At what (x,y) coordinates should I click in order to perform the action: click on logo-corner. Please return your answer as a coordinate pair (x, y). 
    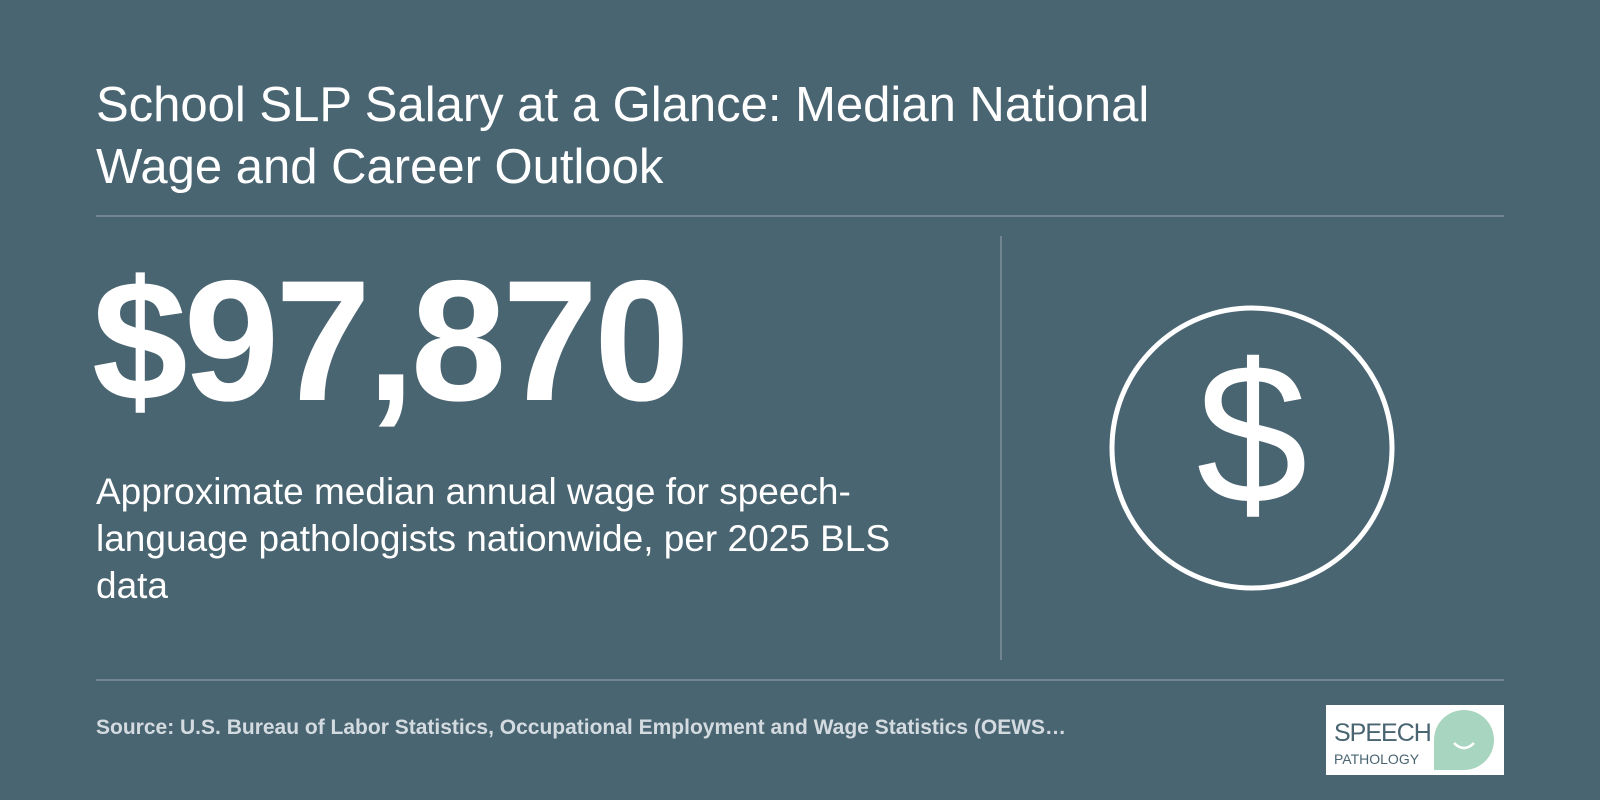
    Looking at the image, I should click on (1449, 755).